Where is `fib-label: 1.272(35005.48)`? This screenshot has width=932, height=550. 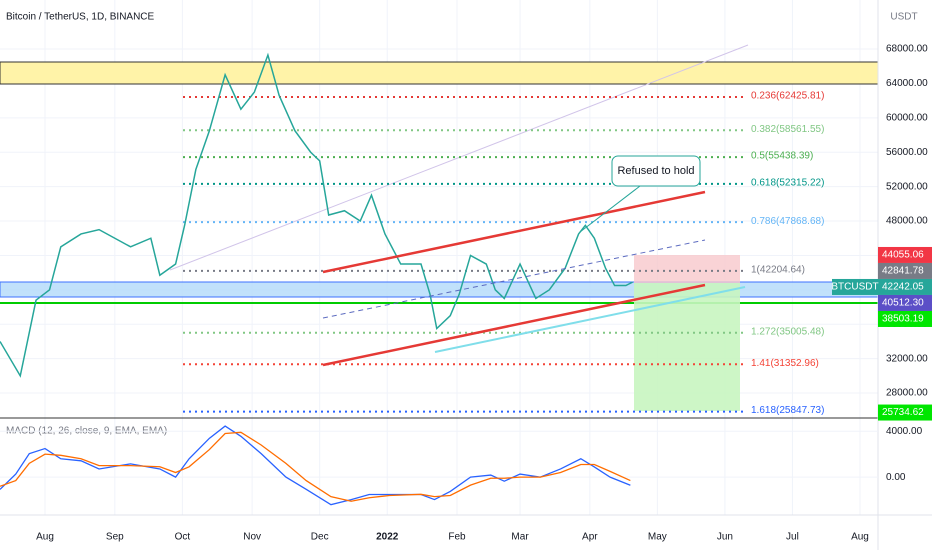 fib-label: 1.272(35005.48) is located at coordinates (787, 331).